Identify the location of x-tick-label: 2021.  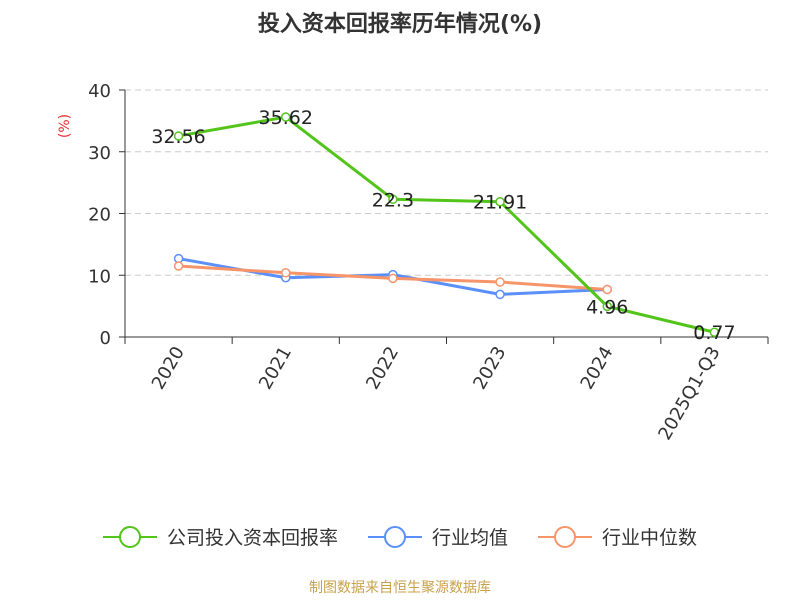
(275, 368).